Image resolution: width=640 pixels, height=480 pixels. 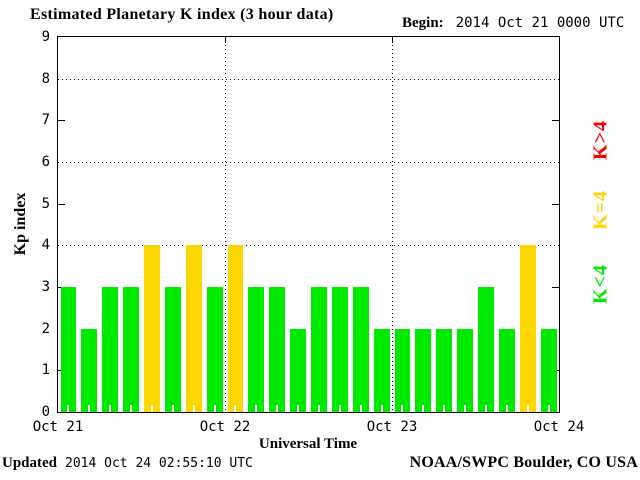 I want to click on y-tick-label: 2, so click(x=45, y=328).